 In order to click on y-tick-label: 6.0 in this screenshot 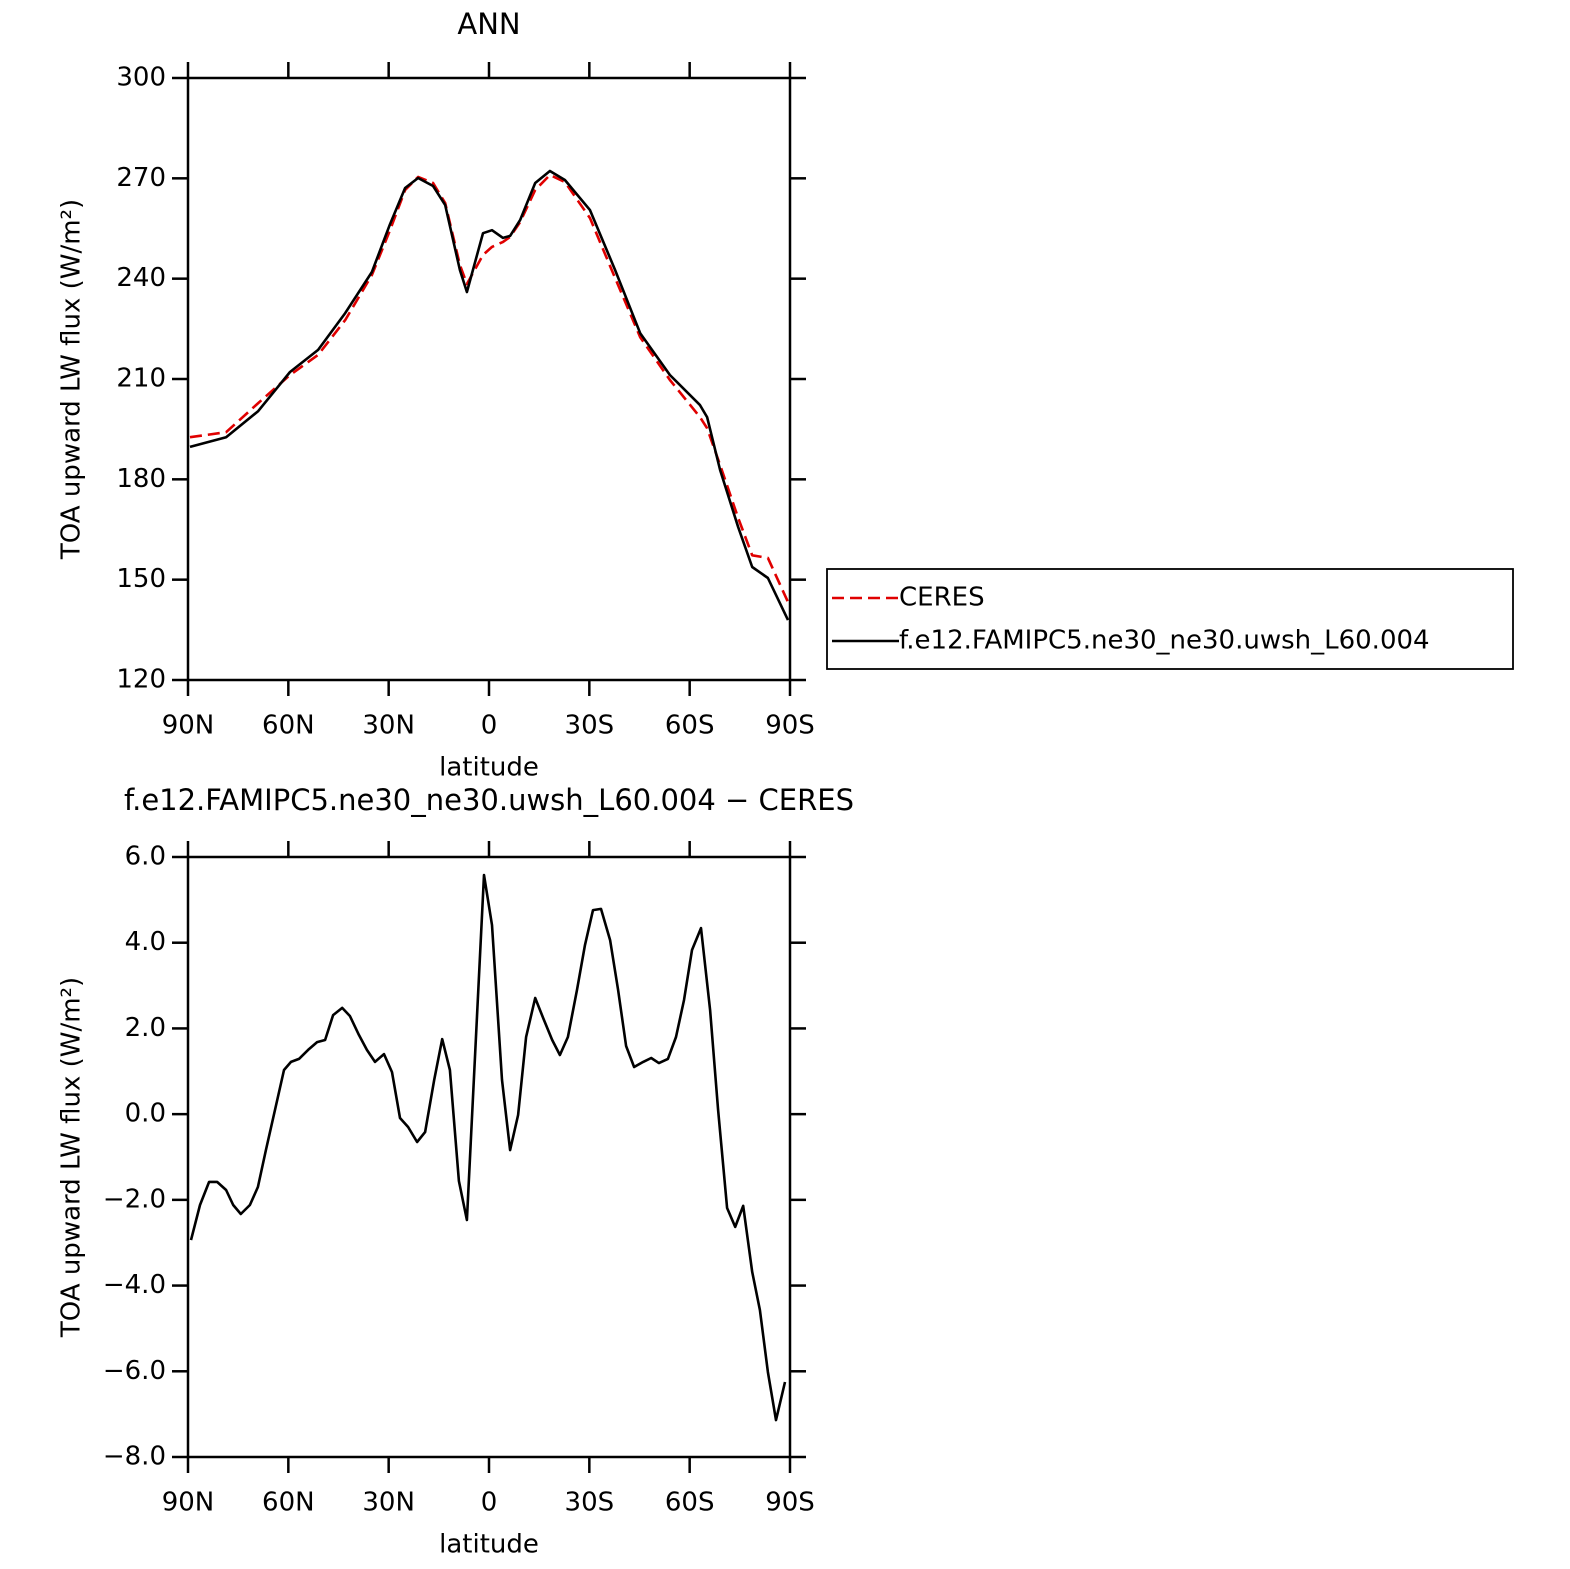, I will do `click(145, 857)`.